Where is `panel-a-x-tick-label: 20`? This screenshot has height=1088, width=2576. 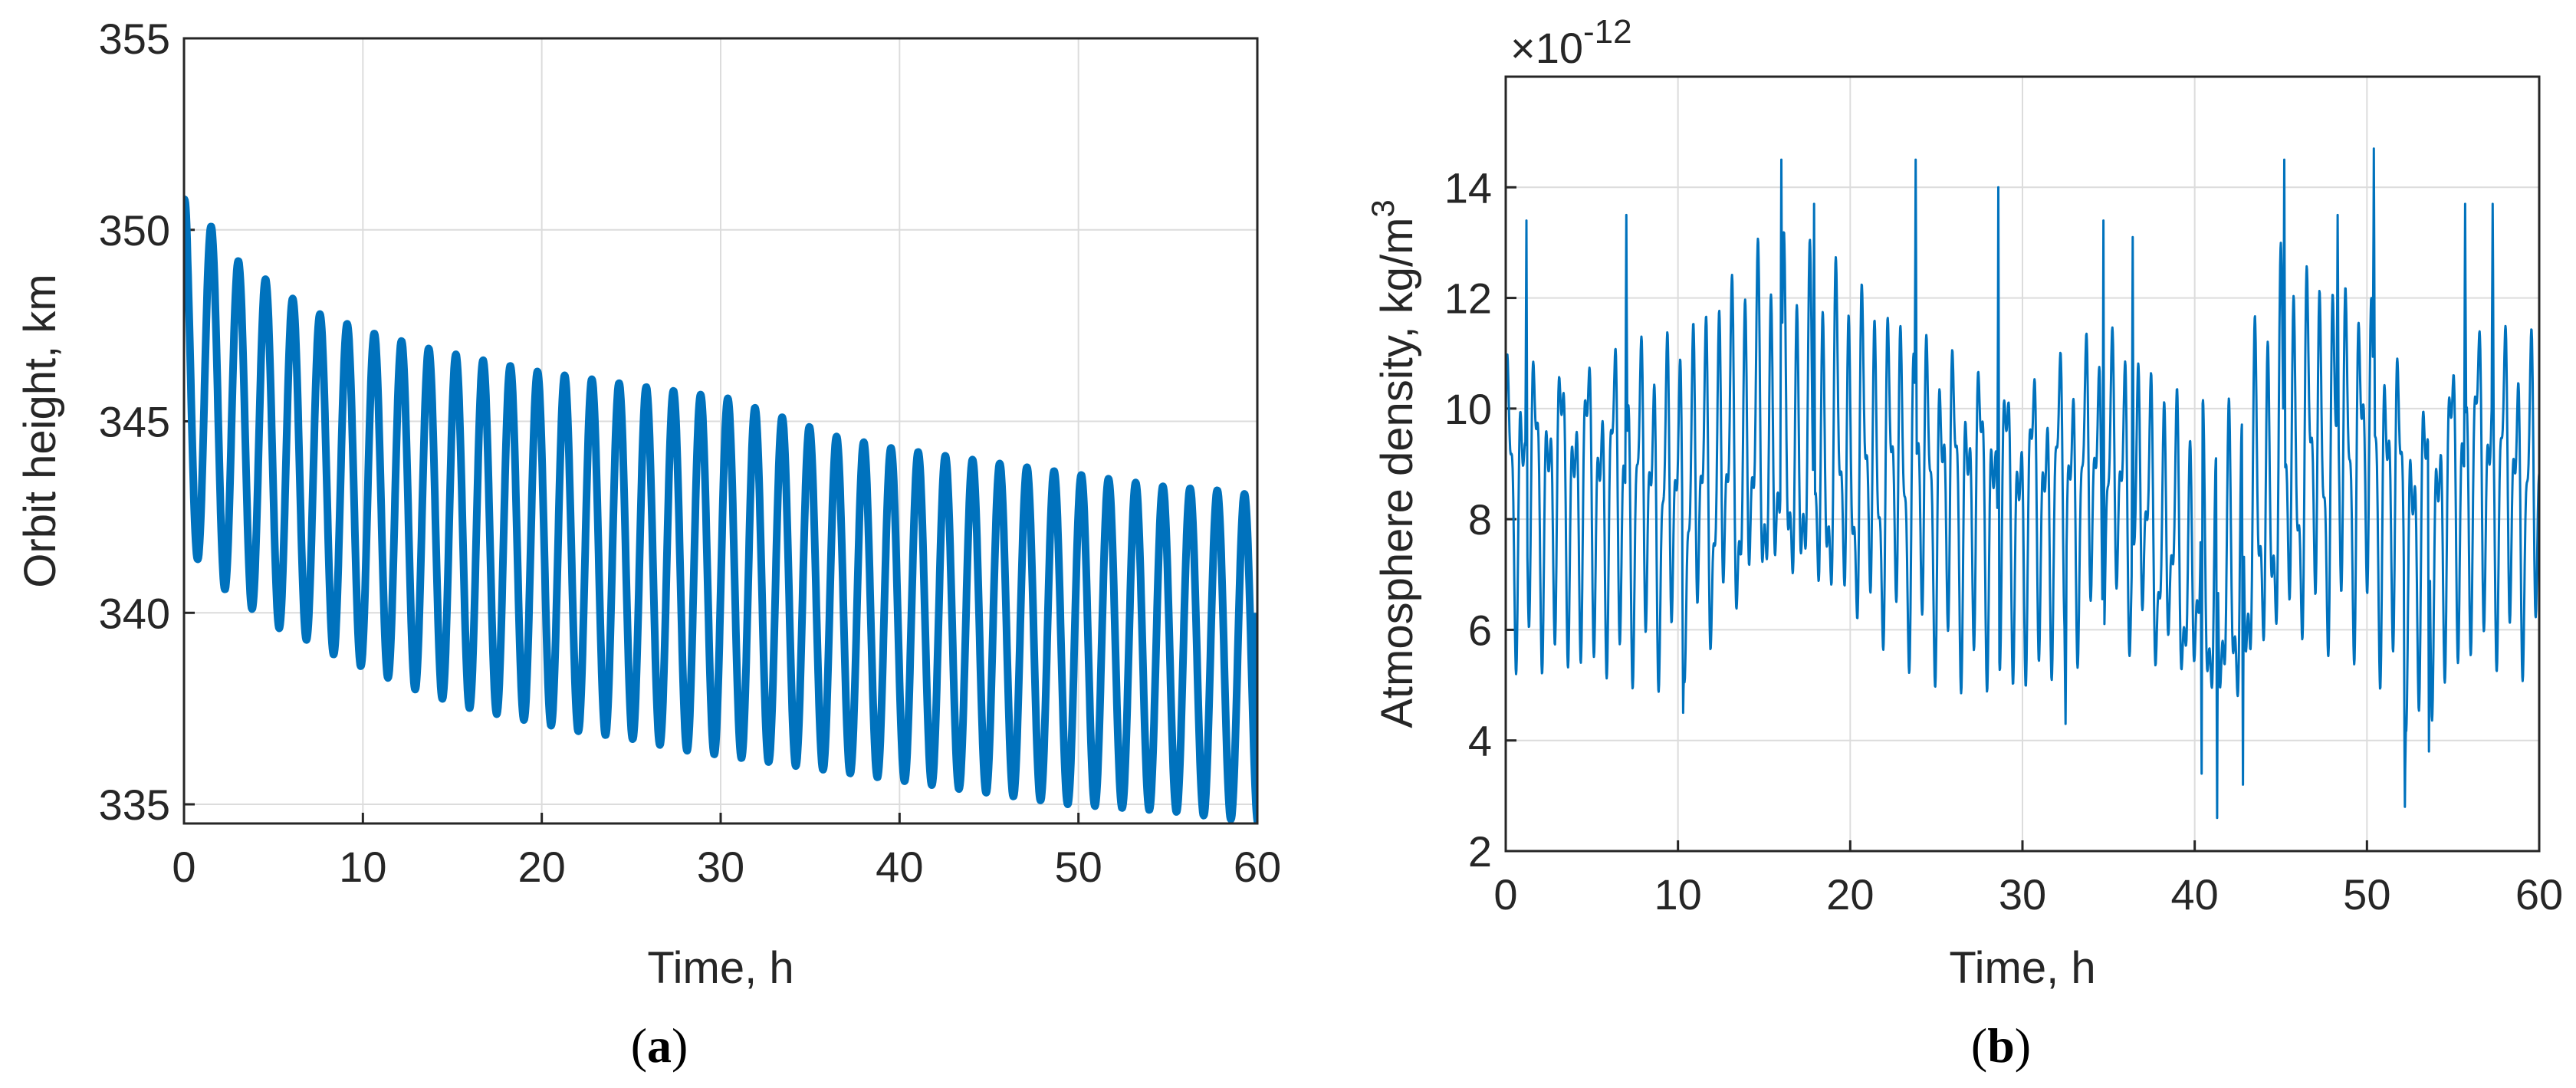 panel-a-x-tick-label: 20 is located at coordinates (542, 867).